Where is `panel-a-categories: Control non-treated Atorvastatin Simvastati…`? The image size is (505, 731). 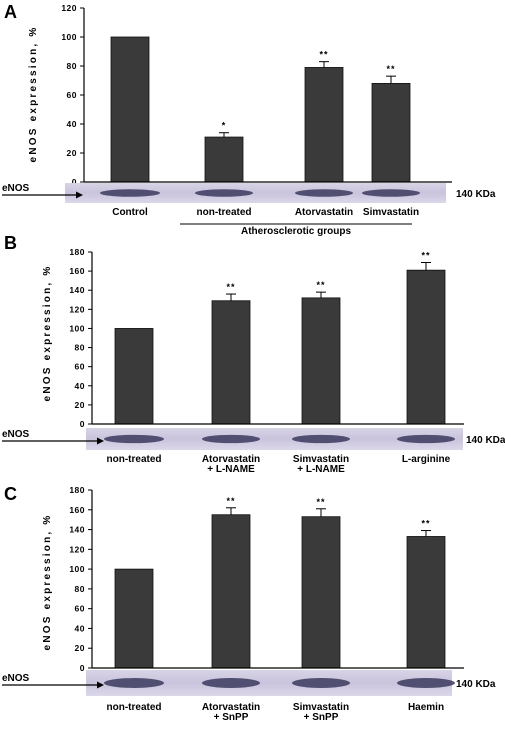
panel-a-categories: Control non-treated Atorvastatin Simvastati… is located at coordinates (265, 212).